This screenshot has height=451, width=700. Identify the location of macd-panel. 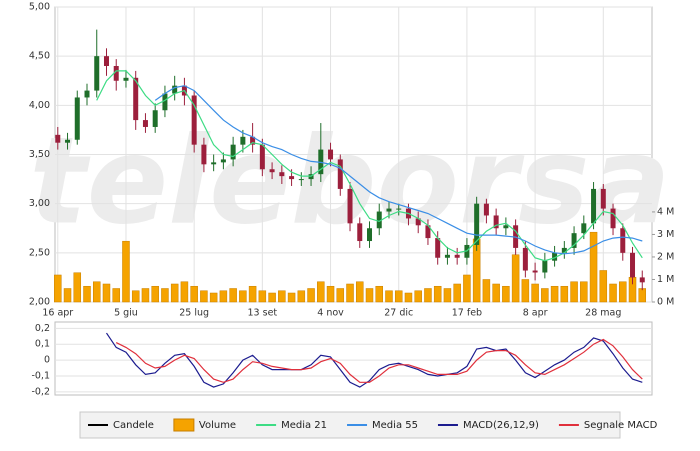
(353, 358).